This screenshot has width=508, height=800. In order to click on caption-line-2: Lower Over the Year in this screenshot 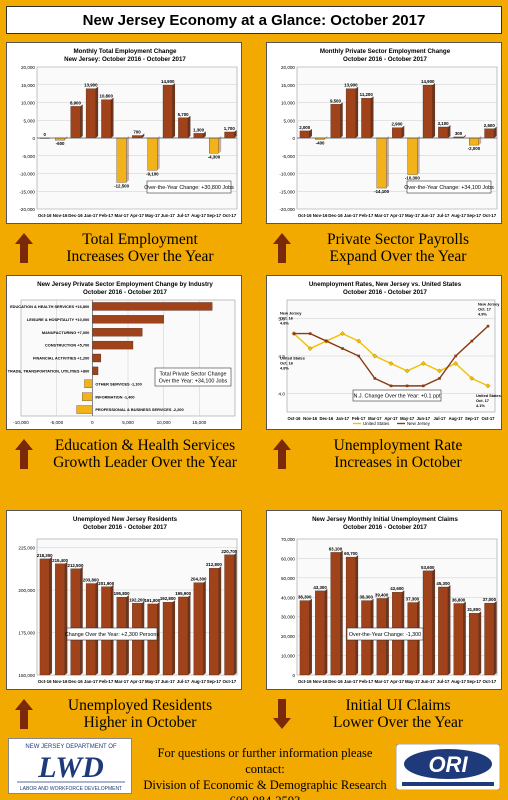, I will do `click(398, 722)`.